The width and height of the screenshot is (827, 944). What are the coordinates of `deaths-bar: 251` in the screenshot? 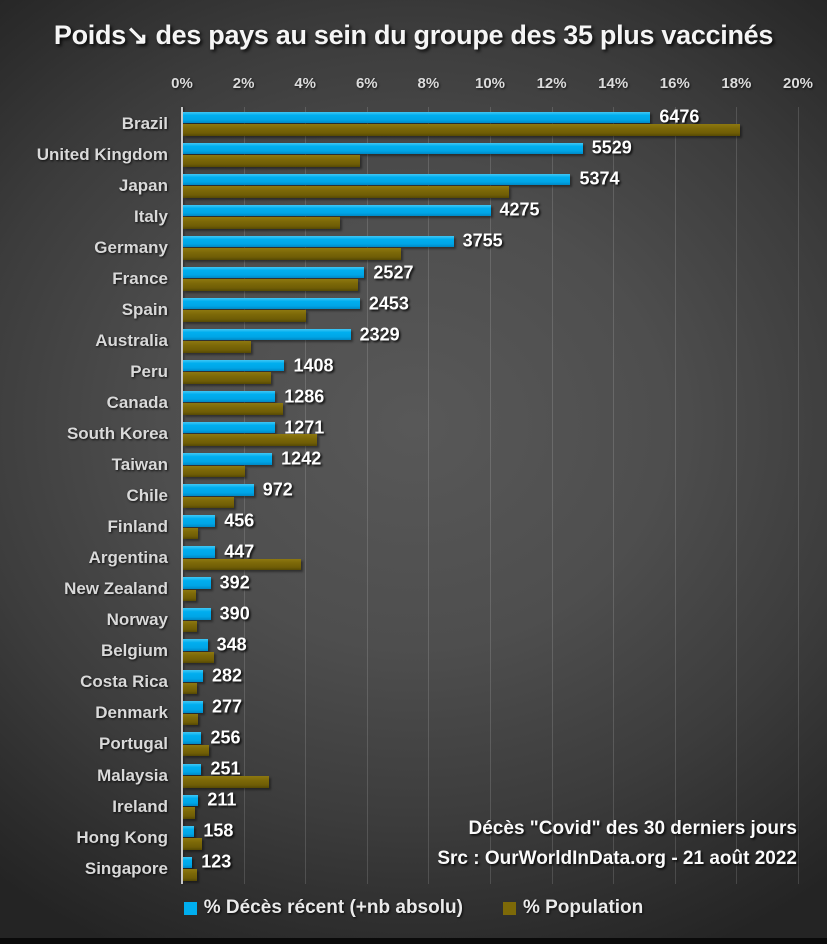 It's located at (211, 769).